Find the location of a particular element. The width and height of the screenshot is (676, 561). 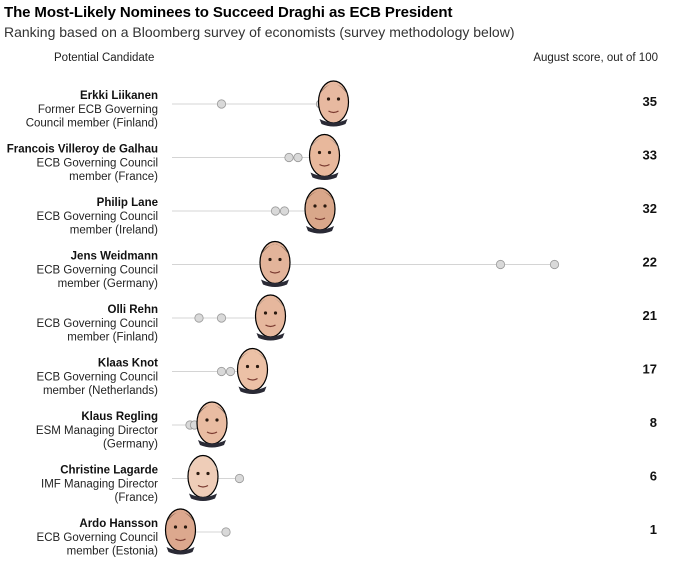

candidate-role: ESM Managing Director is located at coordinates (97, 431).